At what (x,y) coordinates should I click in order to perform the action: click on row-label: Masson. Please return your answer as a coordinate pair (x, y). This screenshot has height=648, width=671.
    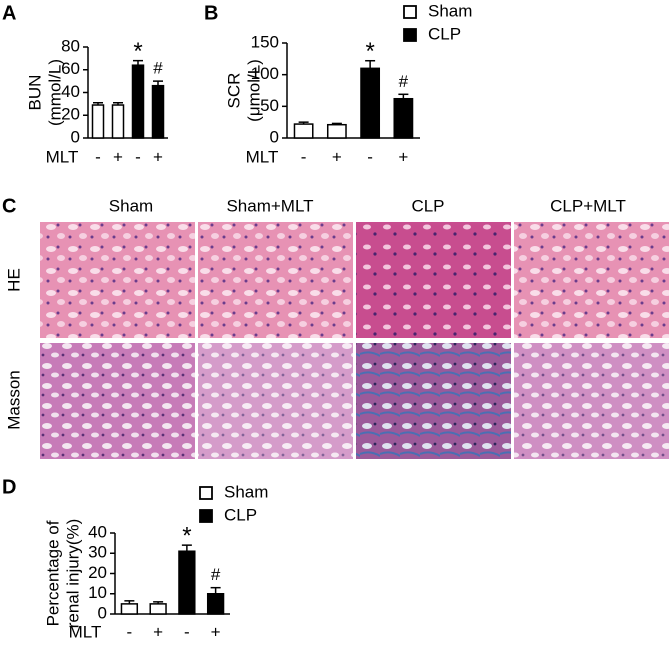
    Looking at the image, I should click on (13, 400).